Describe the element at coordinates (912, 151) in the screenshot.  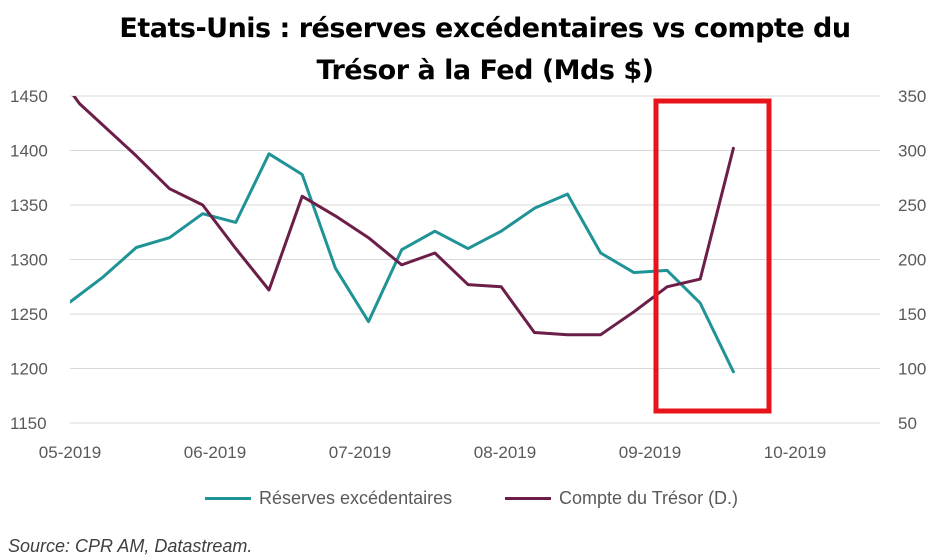
I see `right-tick-label: 300` at that location.